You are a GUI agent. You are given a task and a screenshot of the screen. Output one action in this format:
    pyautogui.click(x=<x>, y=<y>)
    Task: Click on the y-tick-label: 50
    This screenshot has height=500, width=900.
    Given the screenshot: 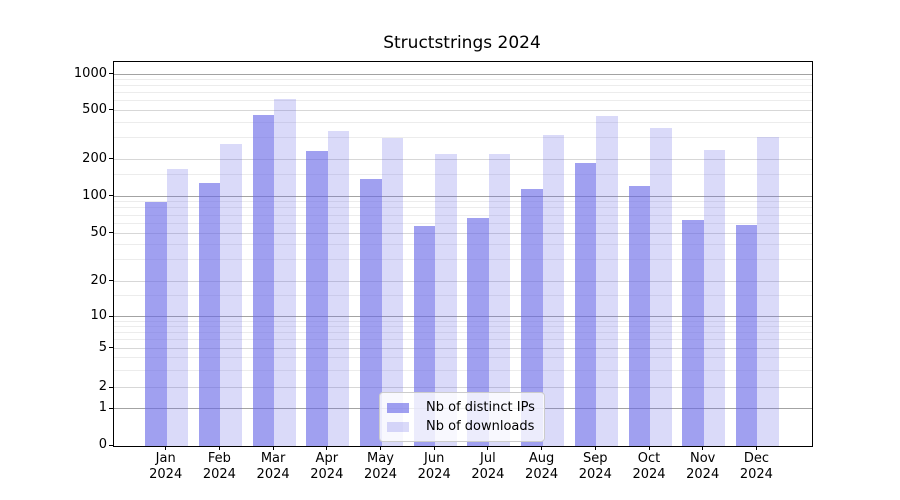 What is the action you would take?
    pyautogui.click(x=98, y=232)
    